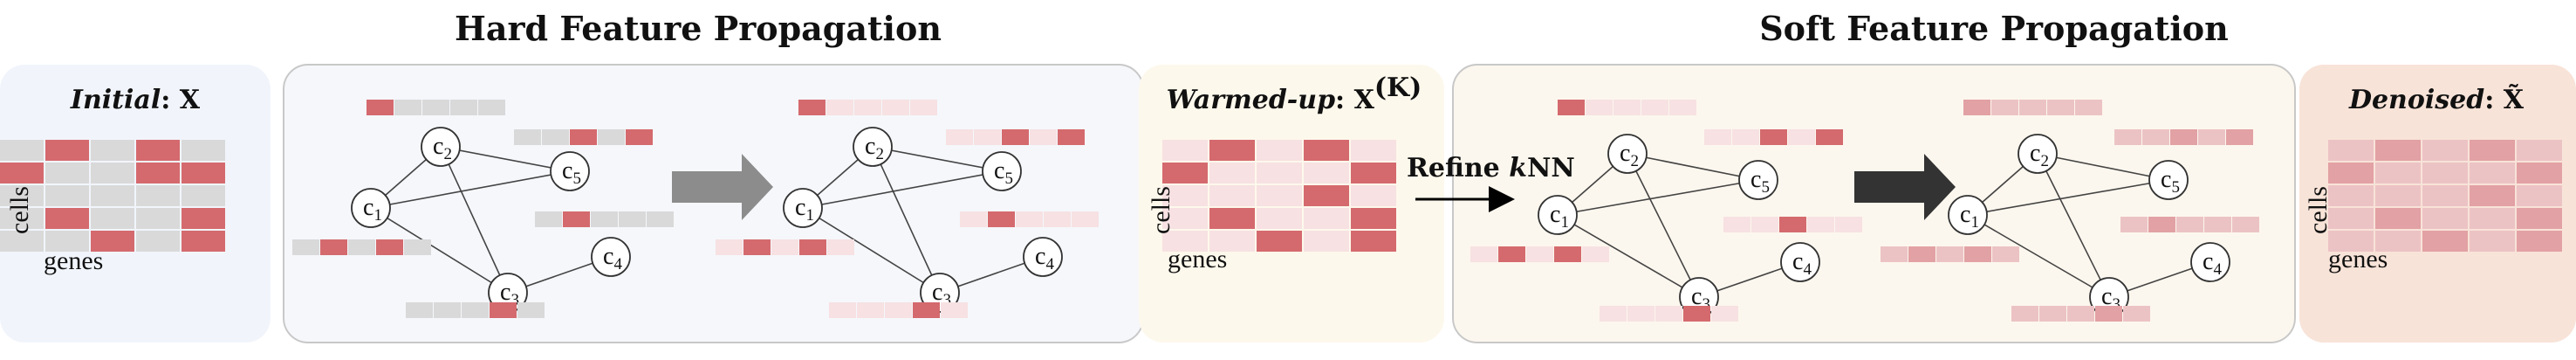  Describe the element at coordinates (1905, 187) in the screenshot. I see `soft-propagation-arrow` at that location.